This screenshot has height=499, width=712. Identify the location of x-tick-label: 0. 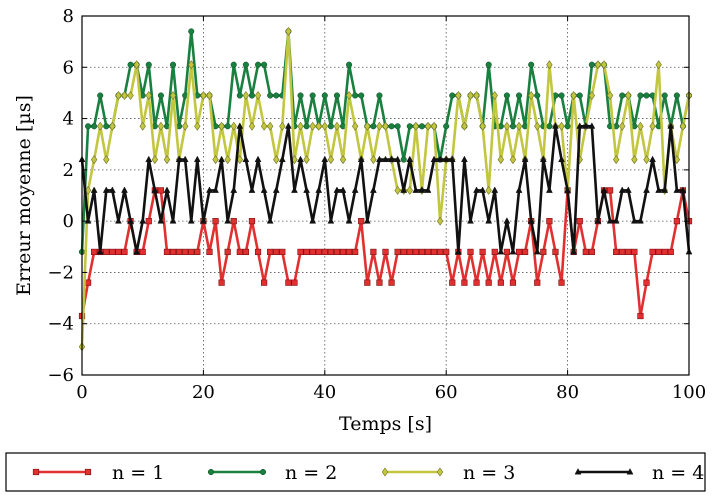
(81, 392).